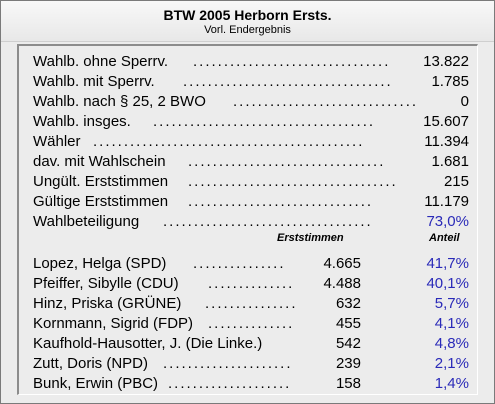 The height and width of the screenshot is (404, 495). Describe the element at coordinates (310, 238) in the screenshot. I see `column-header-votes: Erststimmen` at that location.